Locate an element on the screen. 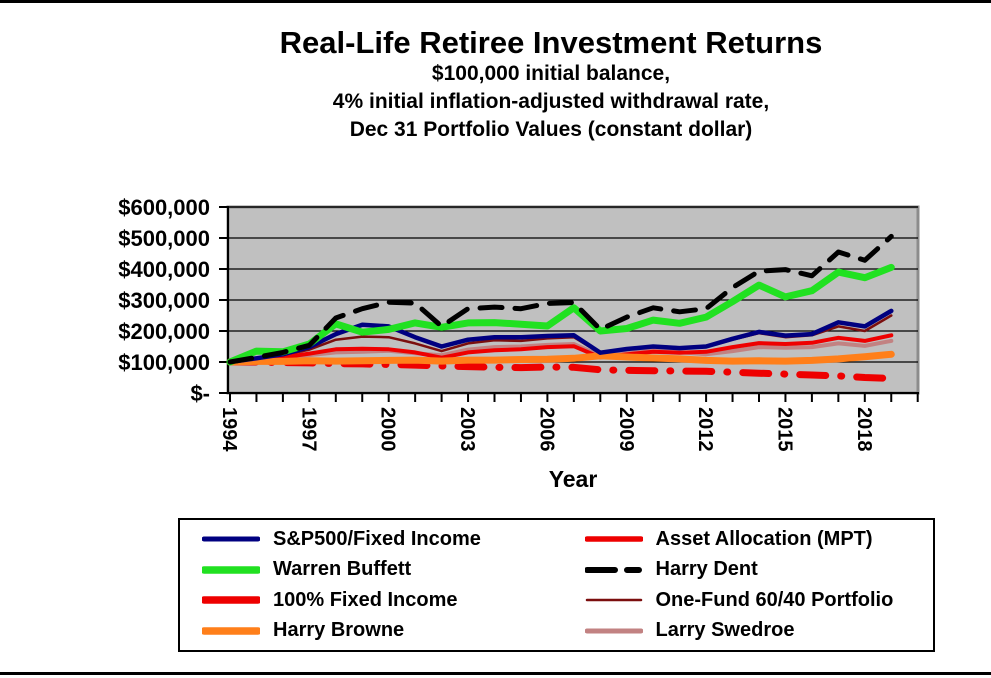  legend-label-sp500_fixed: S&P500/Fixed Income is located at coordinates (377, 538).